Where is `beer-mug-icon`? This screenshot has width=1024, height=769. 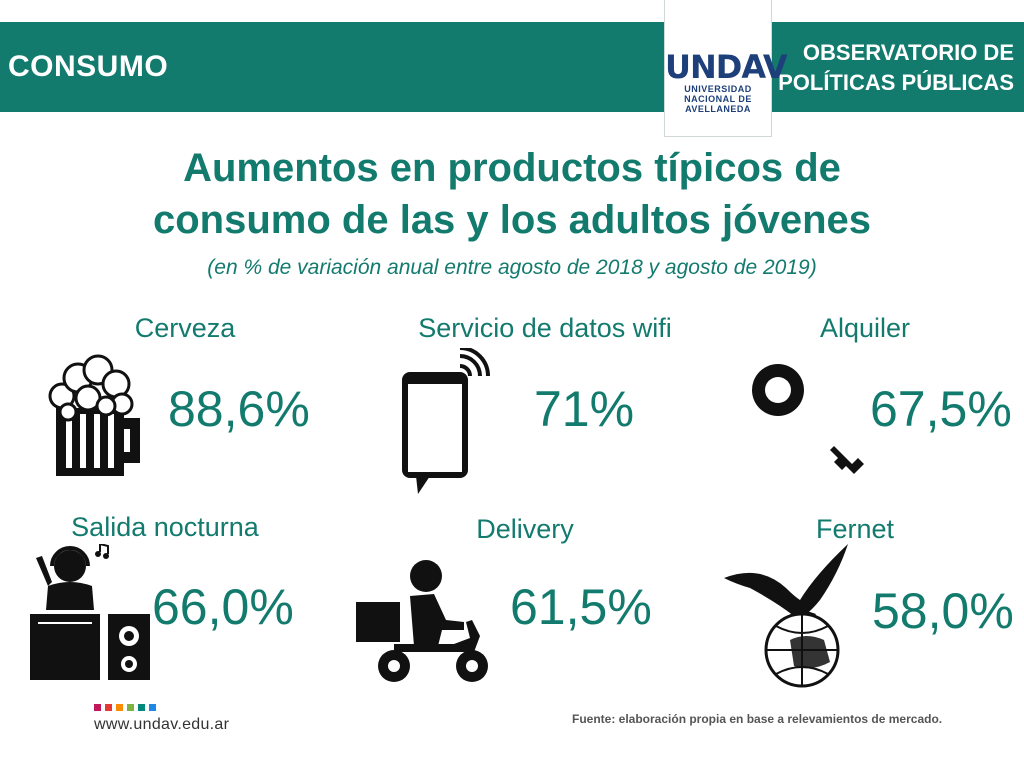
beer-mug-icon is located at coordinates (94, 415).